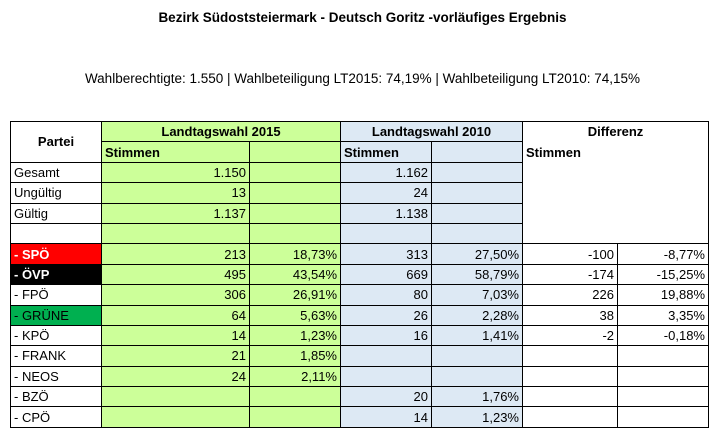 The height and width of the screenshot is (446, 725). What do you see at coordinates (663, 315) in the screenshot?
I see `percent-diff: 3,35%` at bounding box center [663, 315].